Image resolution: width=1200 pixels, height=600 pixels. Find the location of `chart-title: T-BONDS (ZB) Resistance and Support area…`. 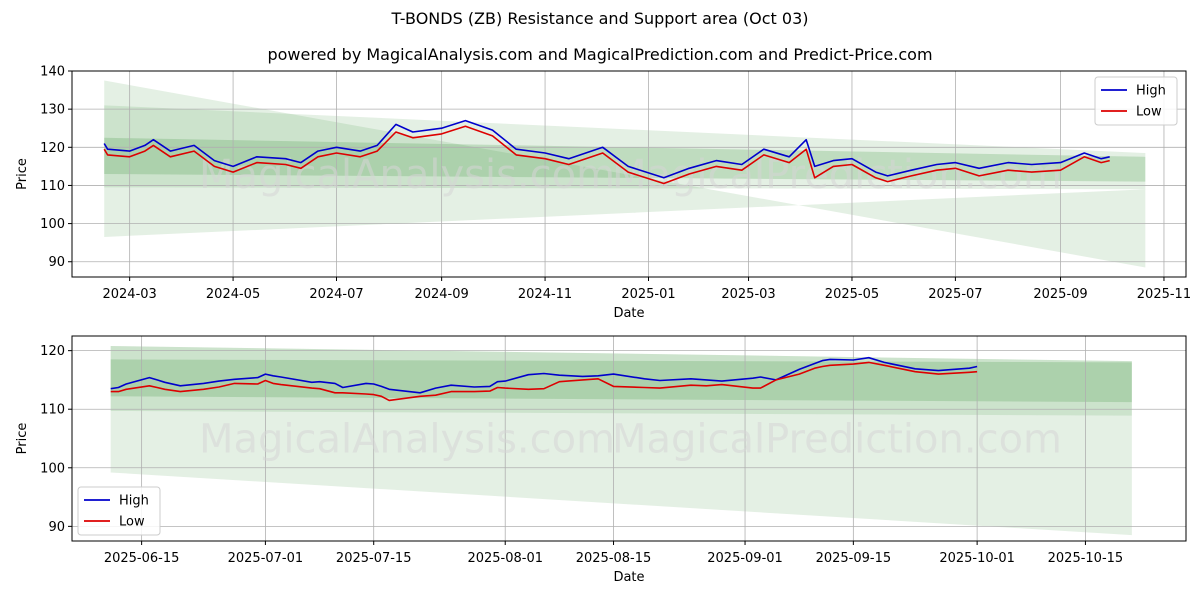

chart-title: T-BONDS (ZB) Resistance and Support area… is located at coordinates (600, 18).